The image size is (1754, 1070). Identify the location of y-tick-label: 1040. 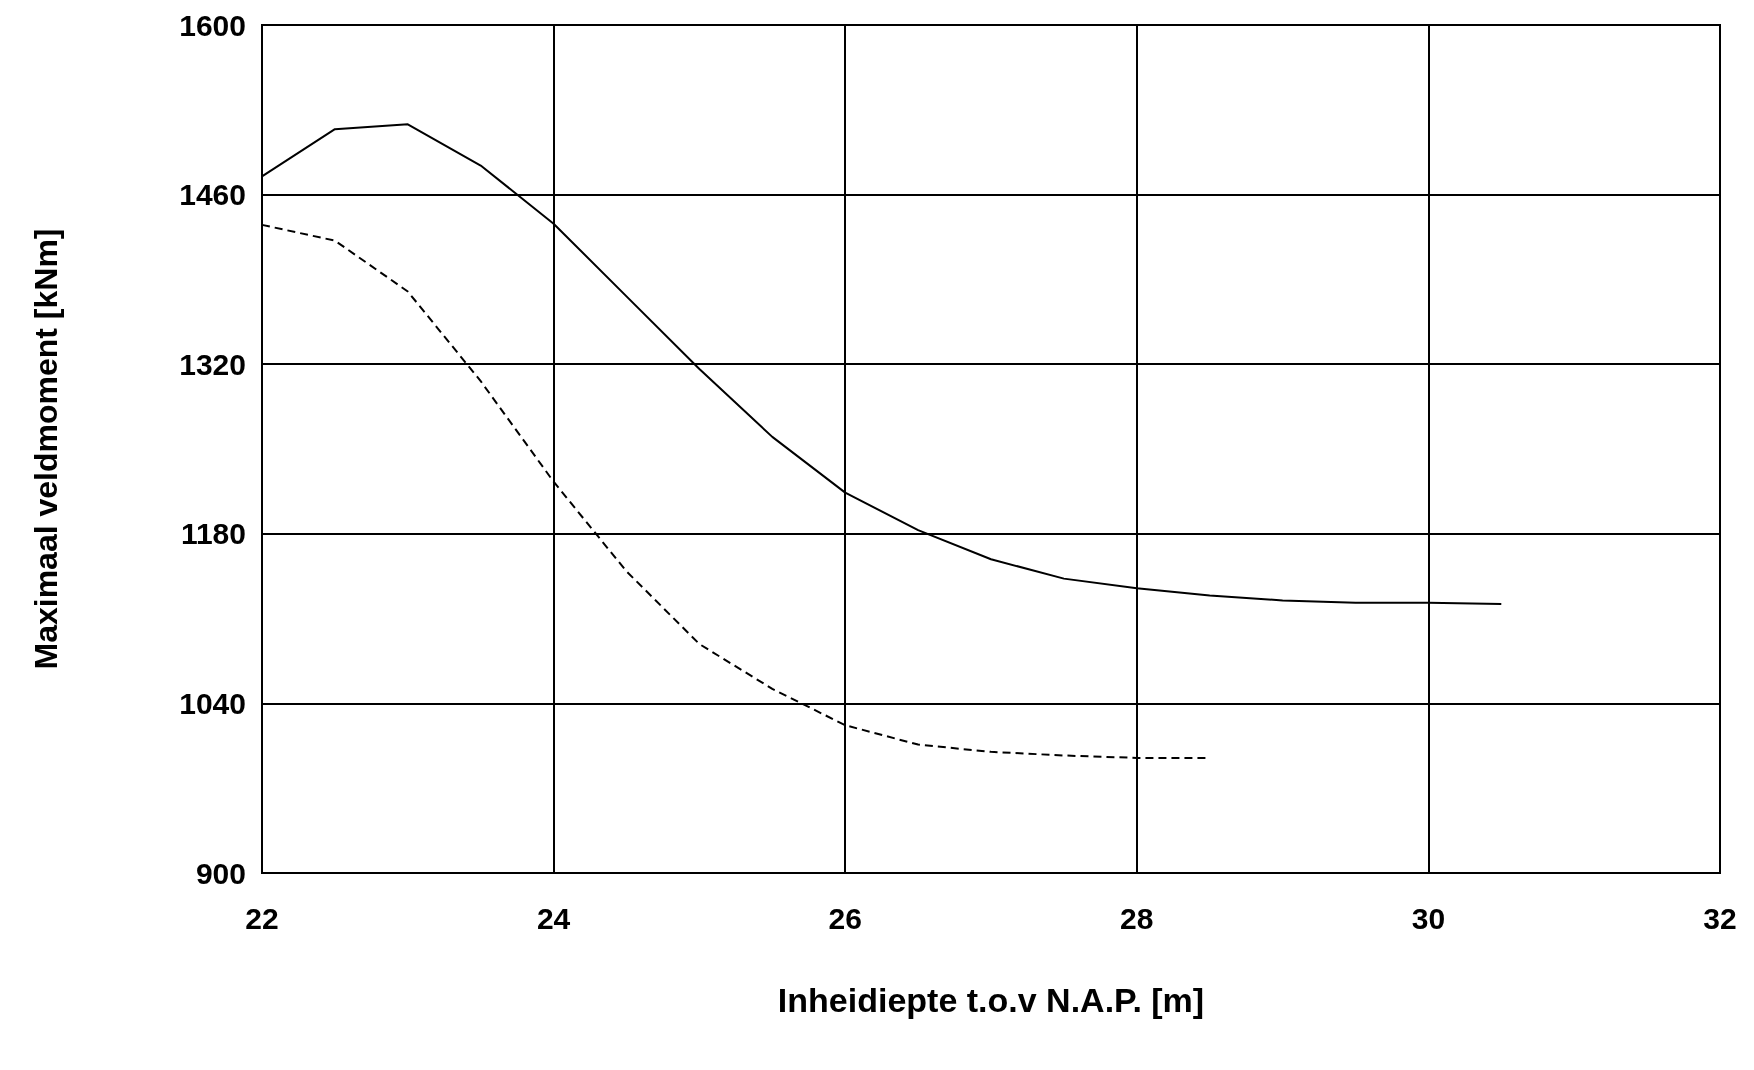
(212, 703).